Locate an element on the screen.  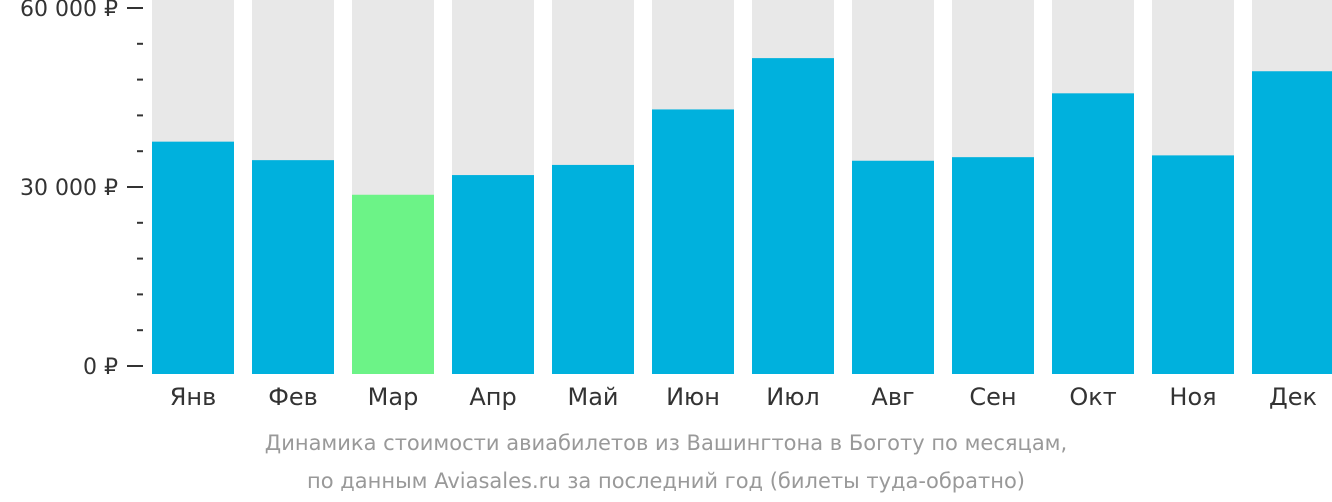
x-tick-label: Июл is located at coordinates (793, 397).